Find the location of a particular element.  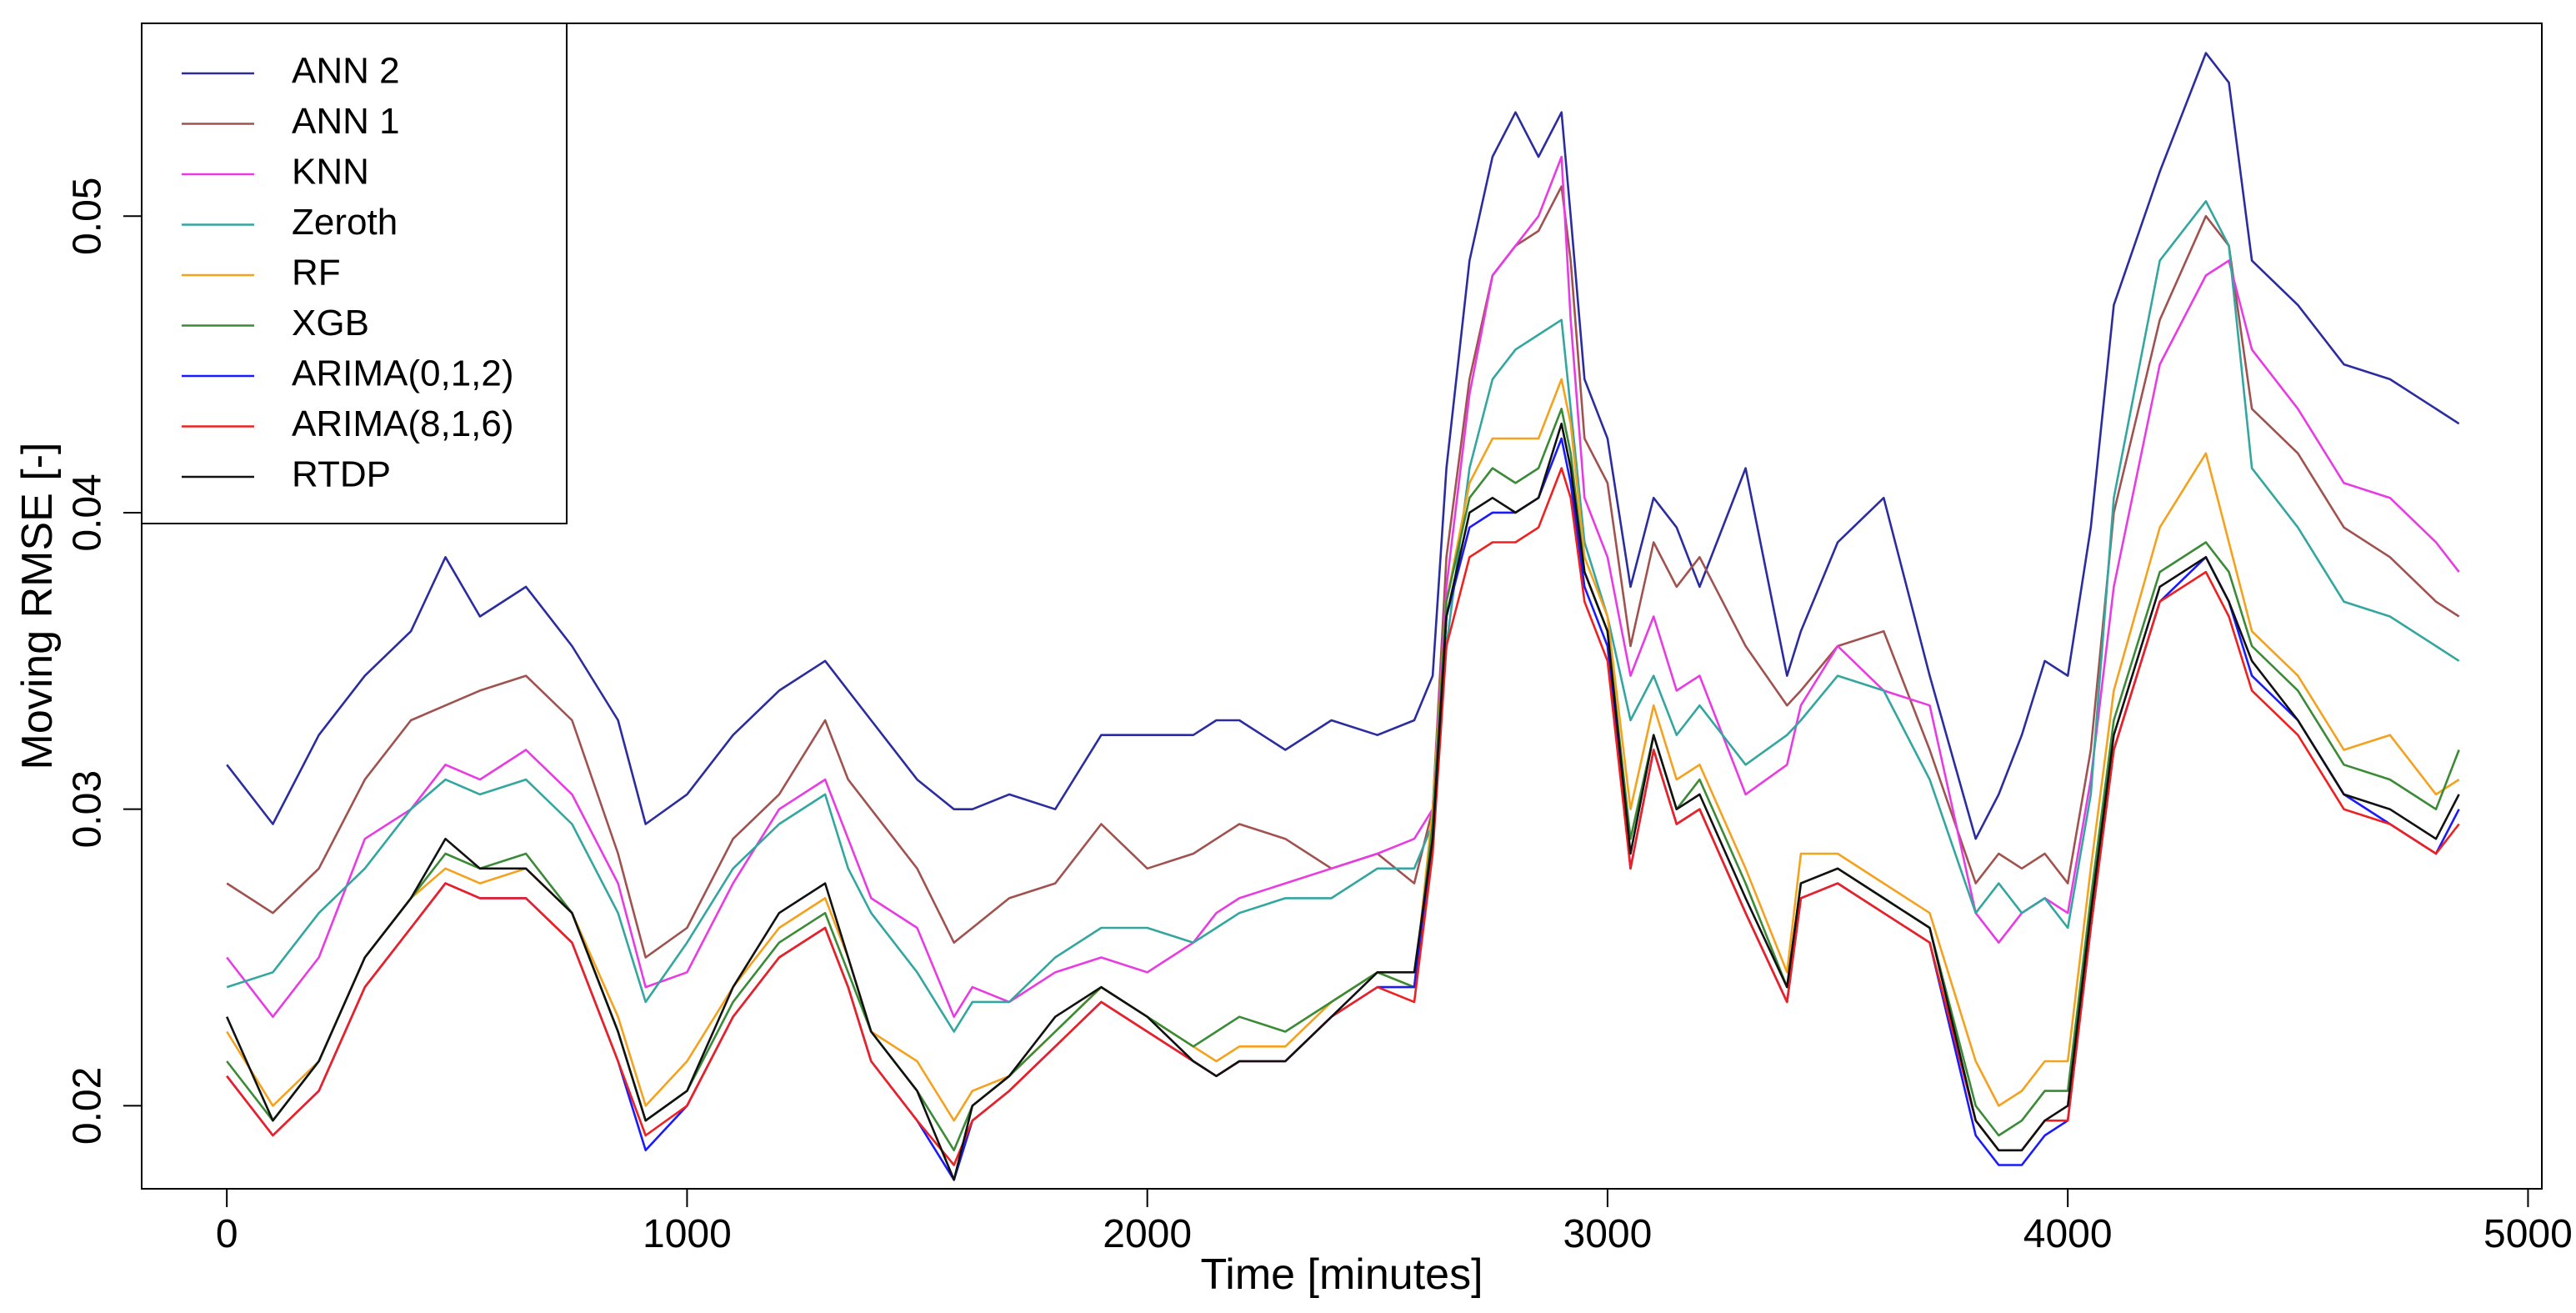

legend-label: RF is located at coordinates (316, 273).